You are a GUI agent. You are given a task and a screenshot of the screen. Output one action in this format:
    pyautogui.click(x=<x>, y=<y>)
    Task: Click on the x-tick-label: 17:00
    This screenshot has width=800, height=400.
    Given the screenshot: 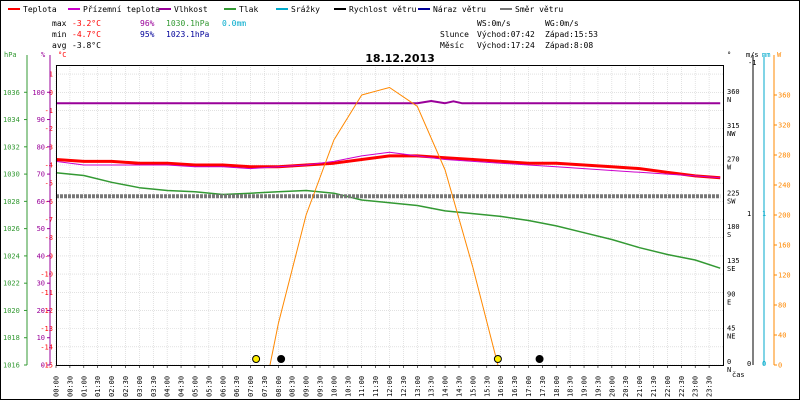 What is the action you would take?
    pyautogui.click(x=529, y=386)
    